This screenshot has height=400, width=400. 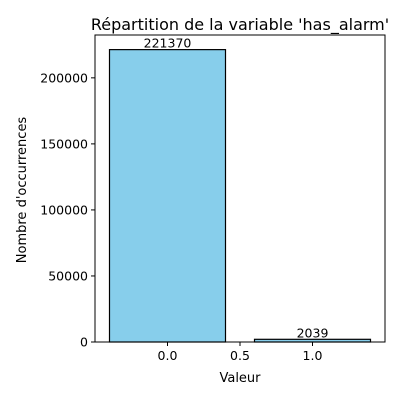 I want to click on x-tick-label-0: 0.0, so click(x=168, y=355).